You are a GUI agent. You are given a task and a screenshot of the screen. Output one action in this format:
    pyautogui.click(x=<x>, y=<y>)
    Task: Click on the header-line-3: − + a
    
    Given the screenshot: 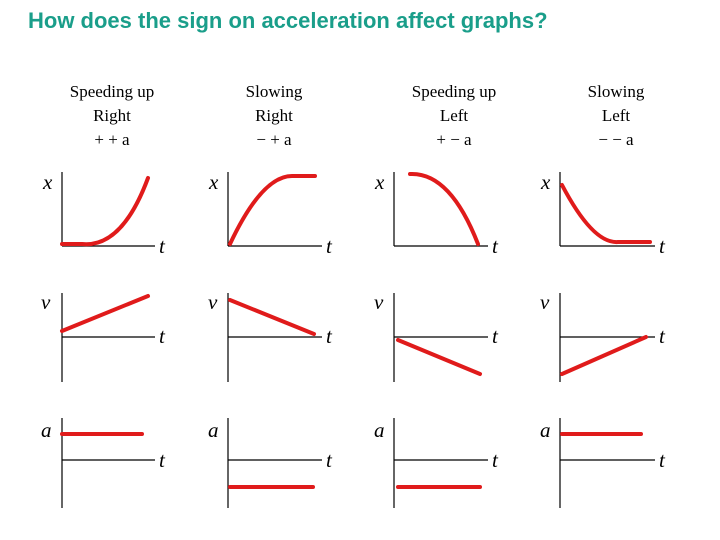 What is the action you would take?
    pyautogui.click(x=274, y=139)
    